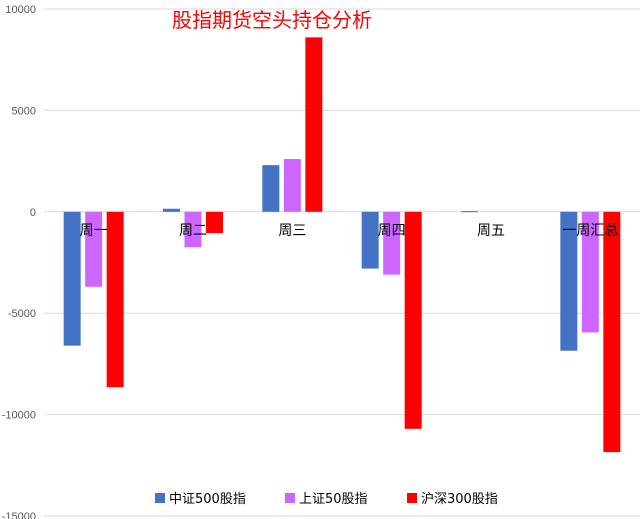 This screenshot has width=640, height=519. I want to click on legend-item: 上证50股指, so click(326, 499).